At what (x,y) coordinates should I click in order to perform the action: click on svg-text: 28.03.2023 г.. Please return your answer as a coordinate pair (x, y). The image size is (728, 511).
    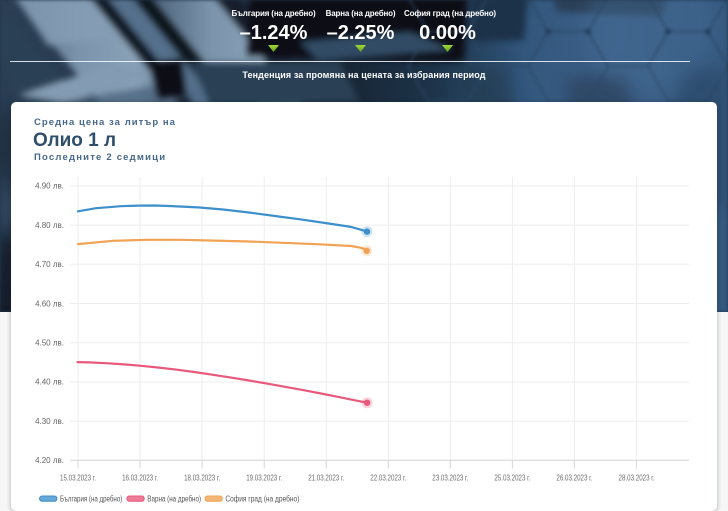
    Looking at the image, I should click on (637, 478).